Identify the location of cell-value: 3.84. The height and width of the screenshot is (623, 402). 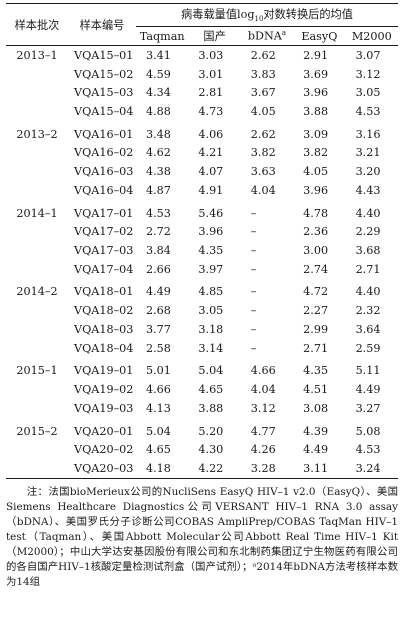
(158, 251).